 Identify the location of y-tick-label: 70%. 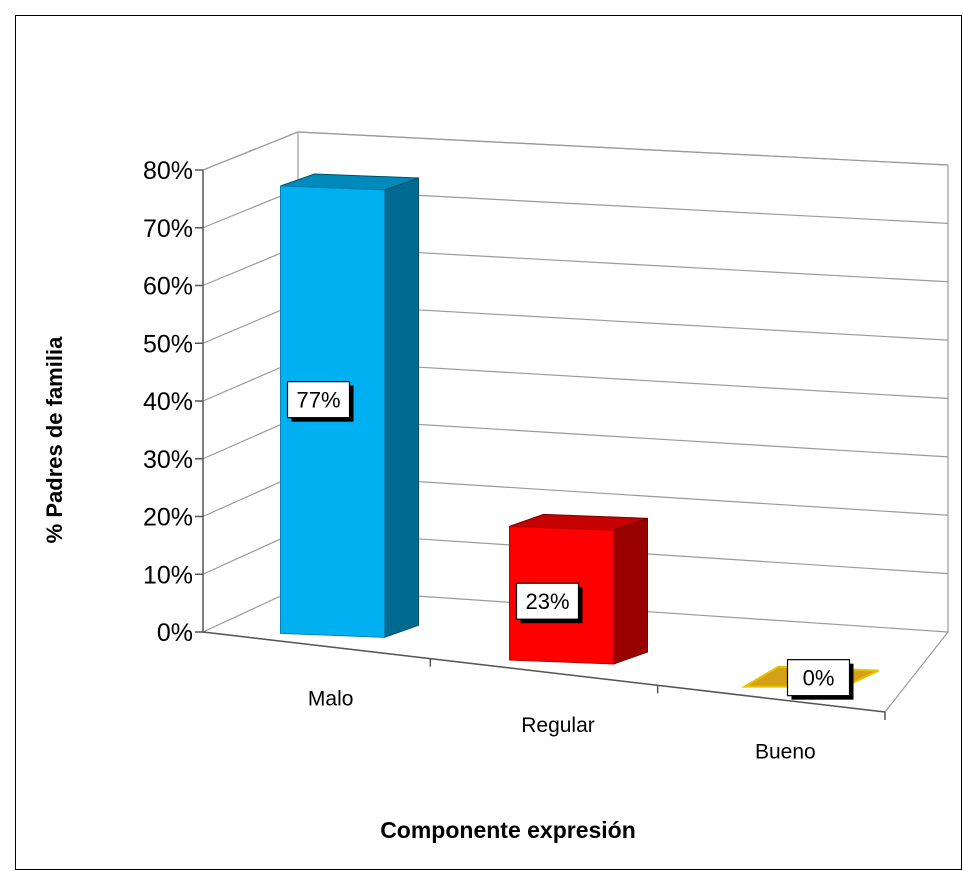
(168, 229).